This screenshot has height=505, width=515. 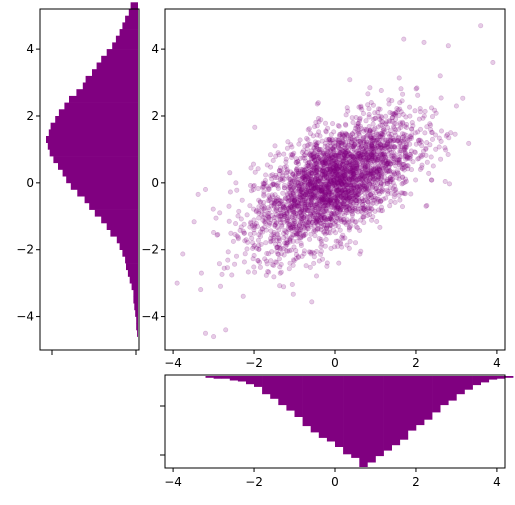 What do you see at coordinates (416, 363) in the screenshot?
I see `scatter-x-tick-label: 2` at bounding box center [416, 363].